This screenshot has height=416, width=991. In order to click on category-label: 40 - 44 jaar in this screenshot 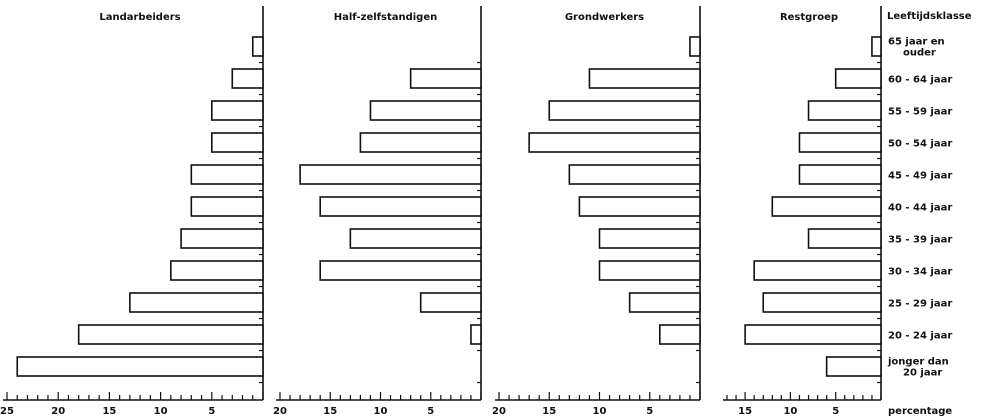, I will do `click(920, 208)`.